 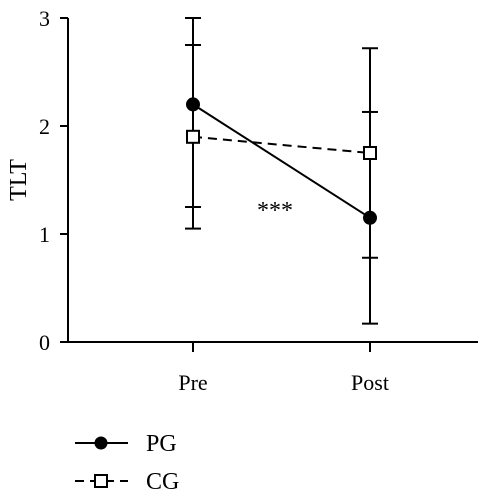 I want to click on y-tick-label-1: 1, so click(x=44, y=234).